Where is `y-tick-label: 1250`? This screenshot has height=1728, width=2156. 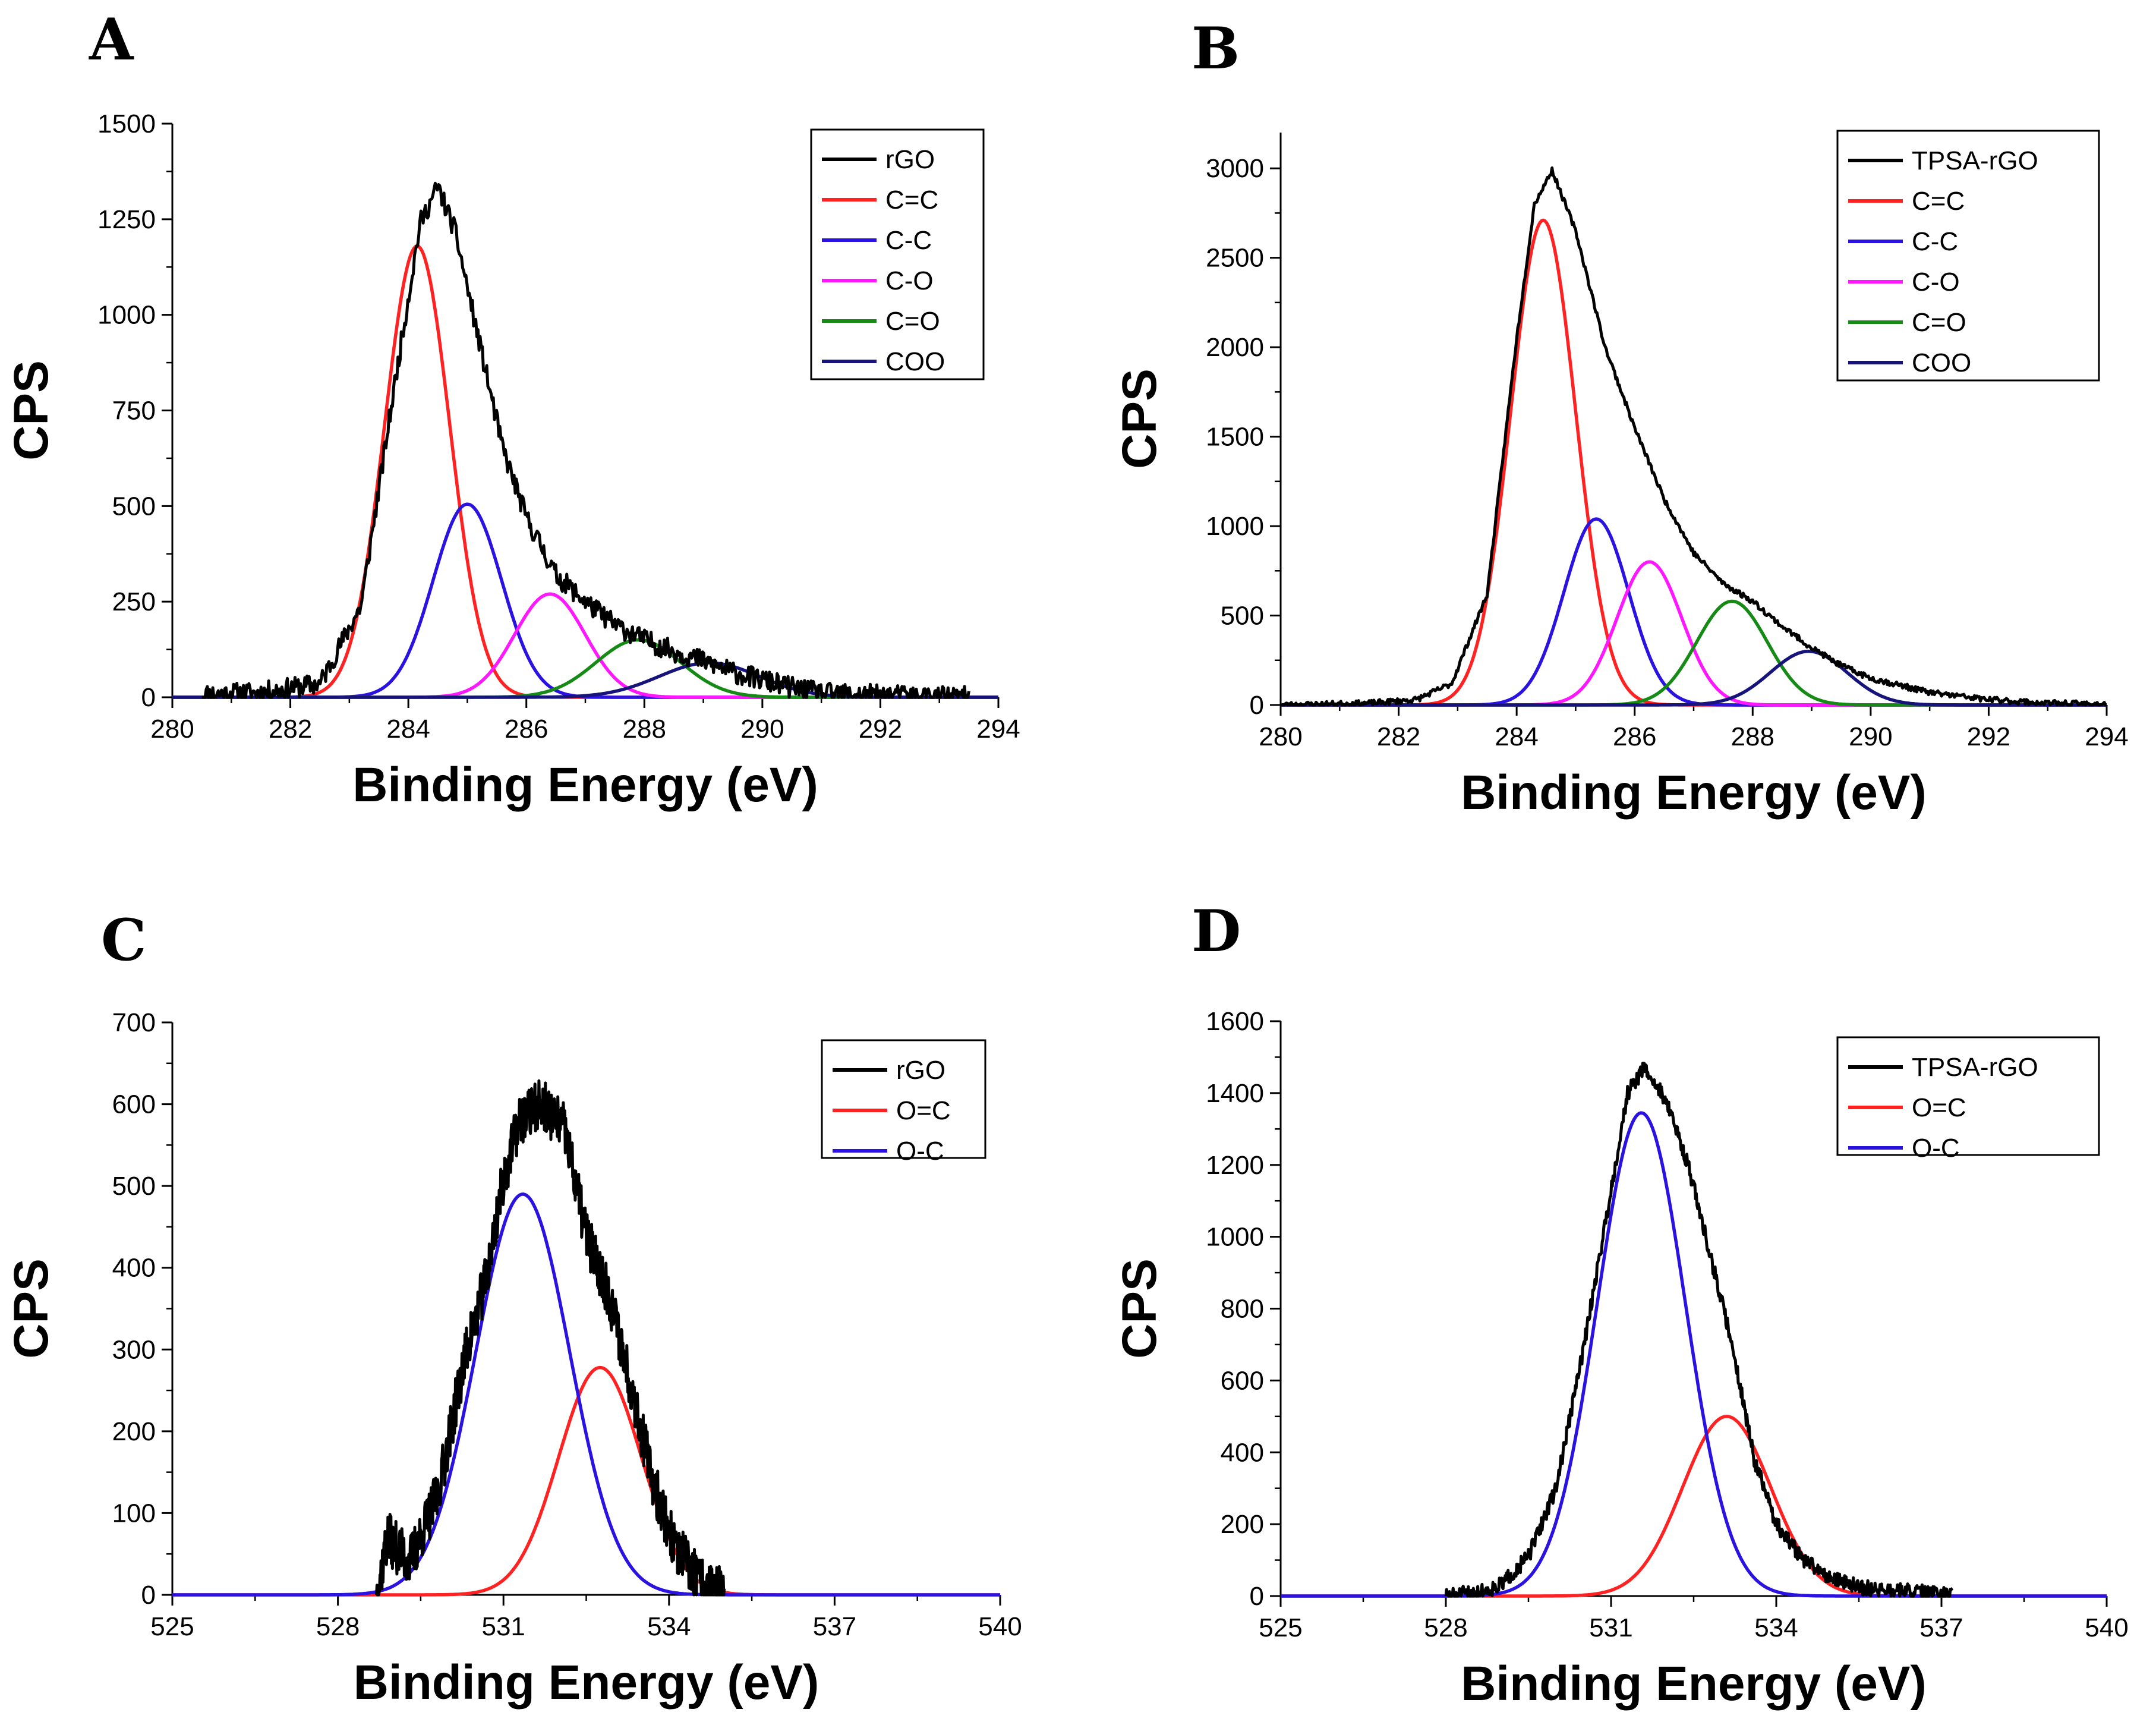
y-tick-label: 1250 is located at coordinates (126, 220).